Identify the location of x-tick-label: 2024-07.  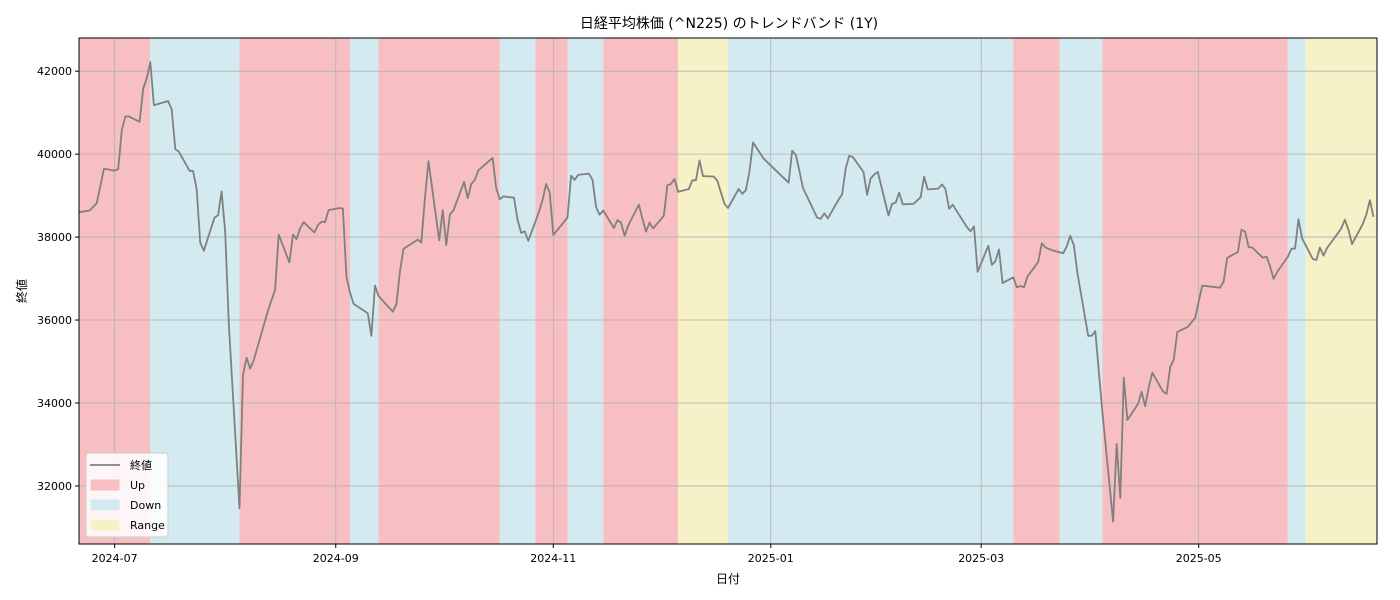
(115, 558).